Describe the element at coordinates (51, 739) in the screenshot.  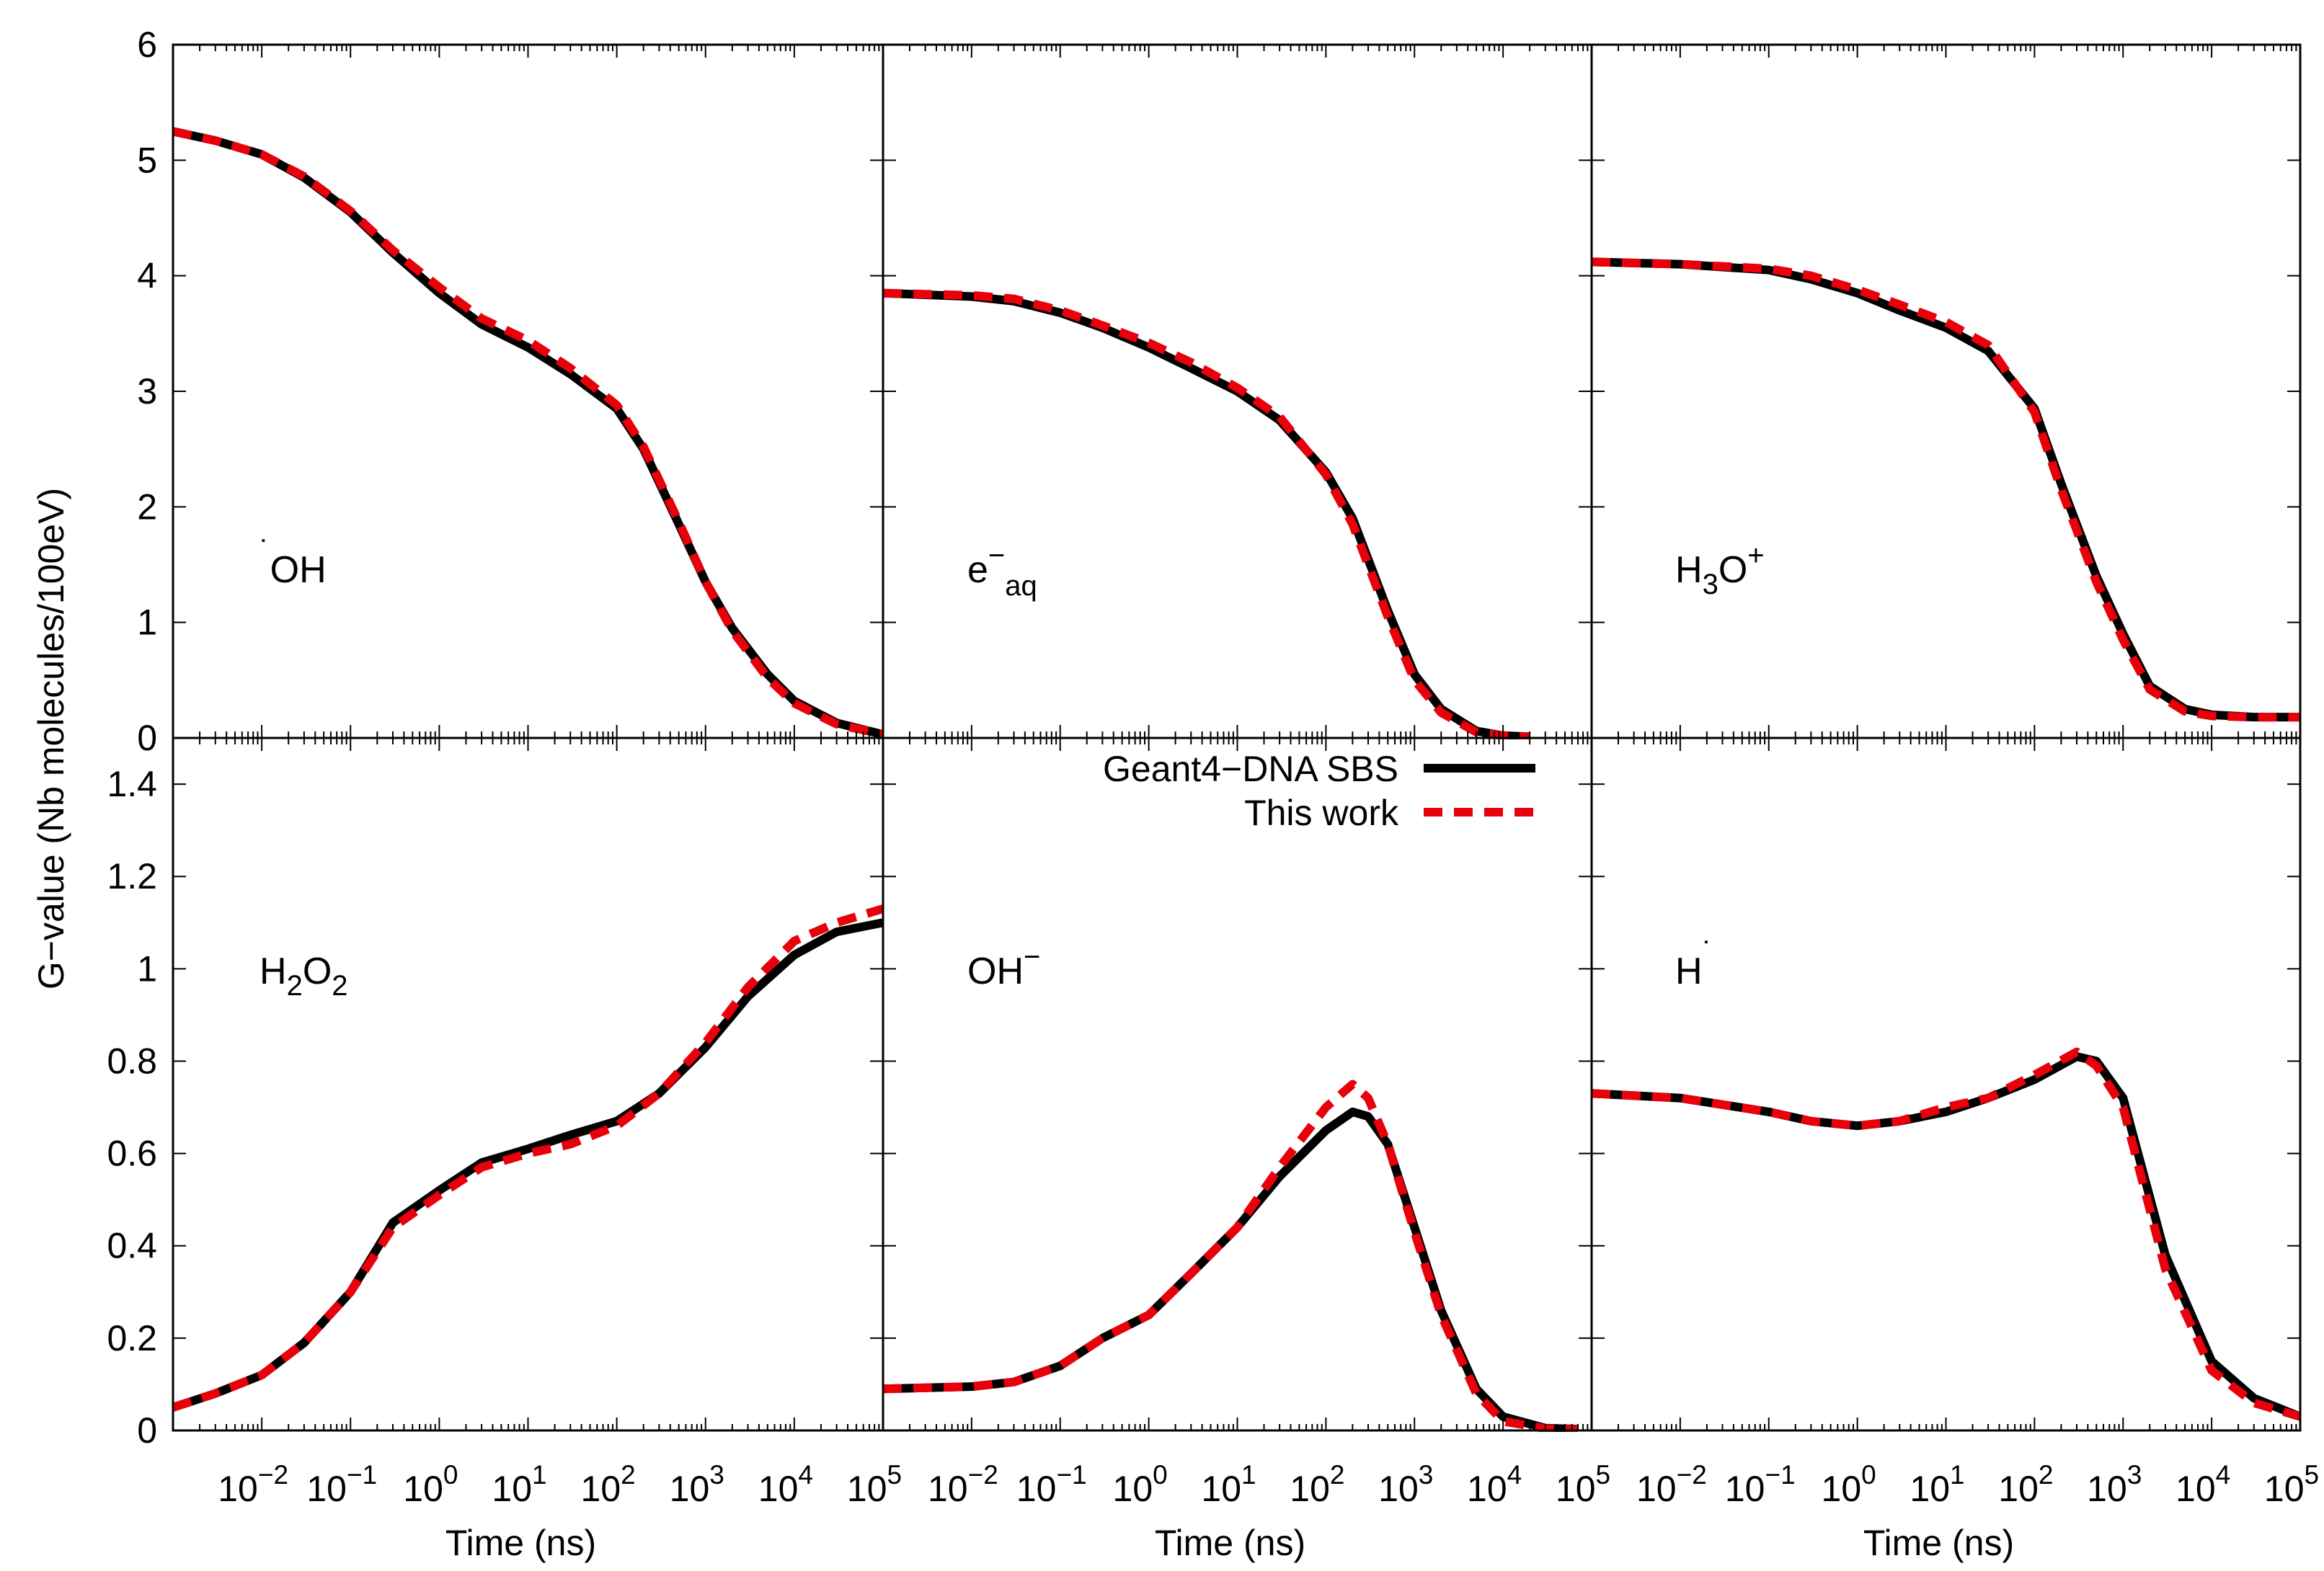
I see `y-axis-title: G−value (Nb molecules/100eV)` at that location.